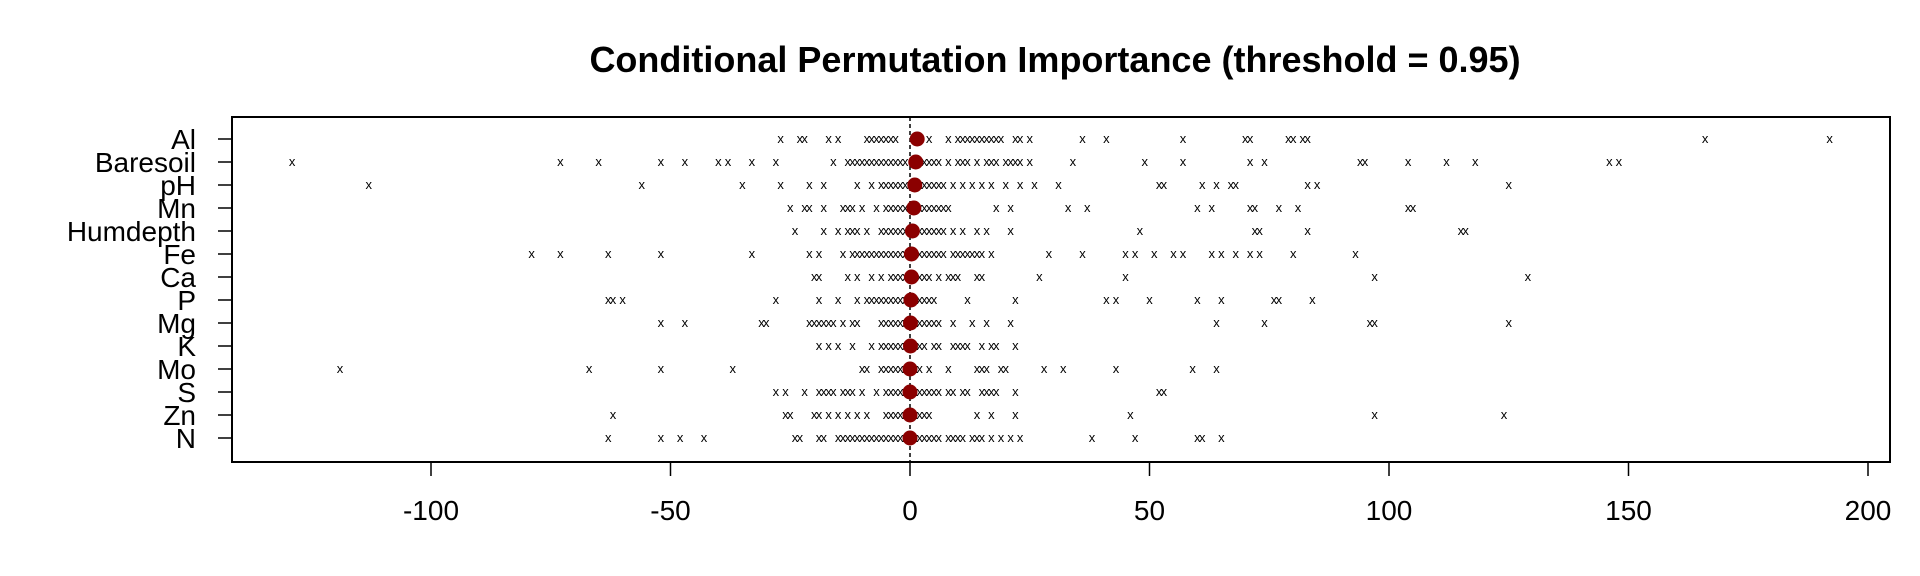  I want to click on y-label-n: N, so click(186, 438).